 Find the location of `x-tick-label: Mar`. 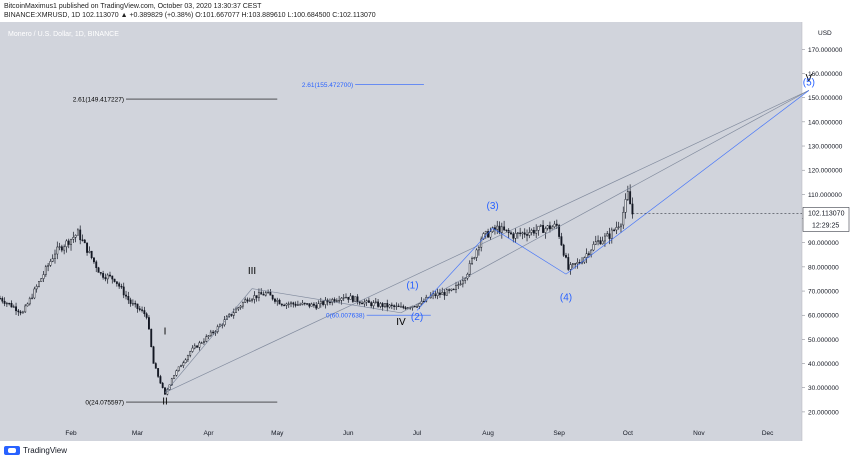

x-tick-label: Mar is located at coordinates (138, 433).